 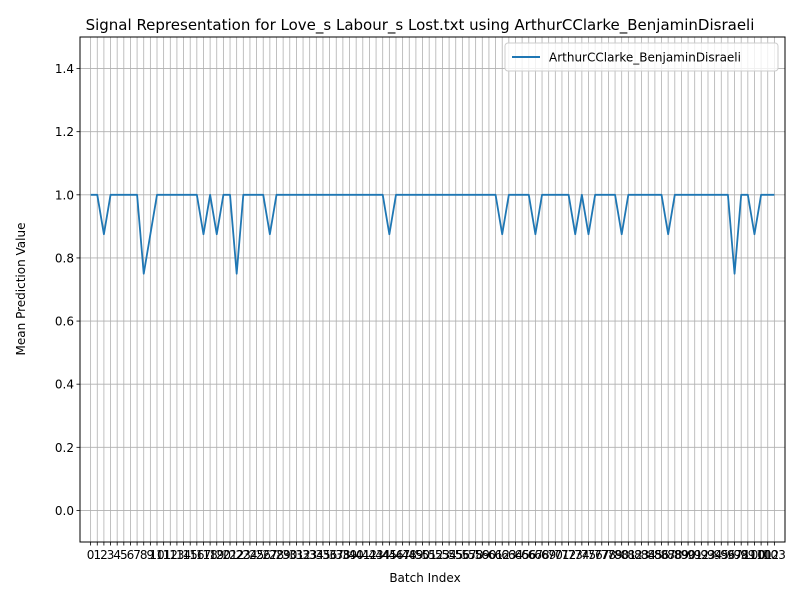 I want to click on y-axis-label: Mean Prediction Value, so click(x=21, y=289).